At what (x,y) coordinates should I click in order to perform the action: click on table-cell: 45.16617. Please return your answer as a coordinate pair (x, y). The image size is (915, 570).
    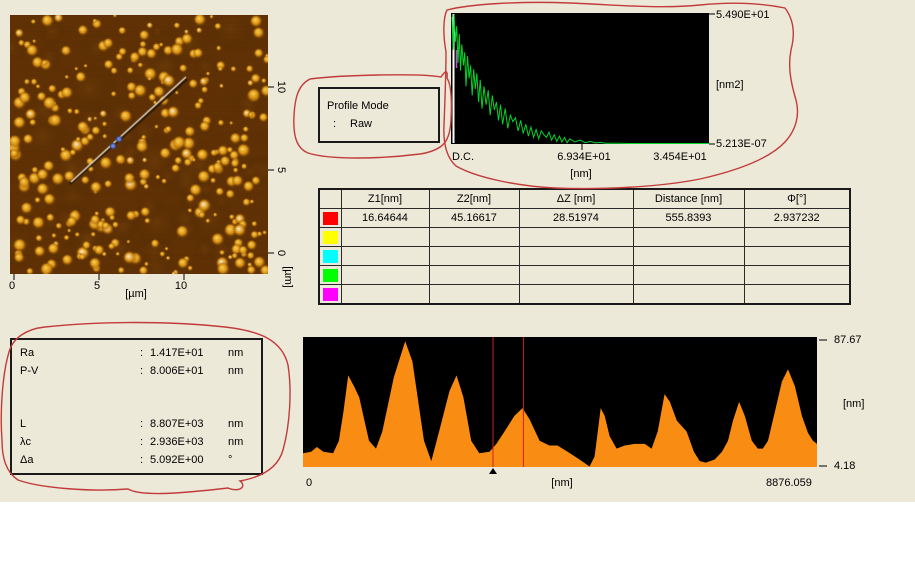
    Looking at the image, I should click on (474, 218).